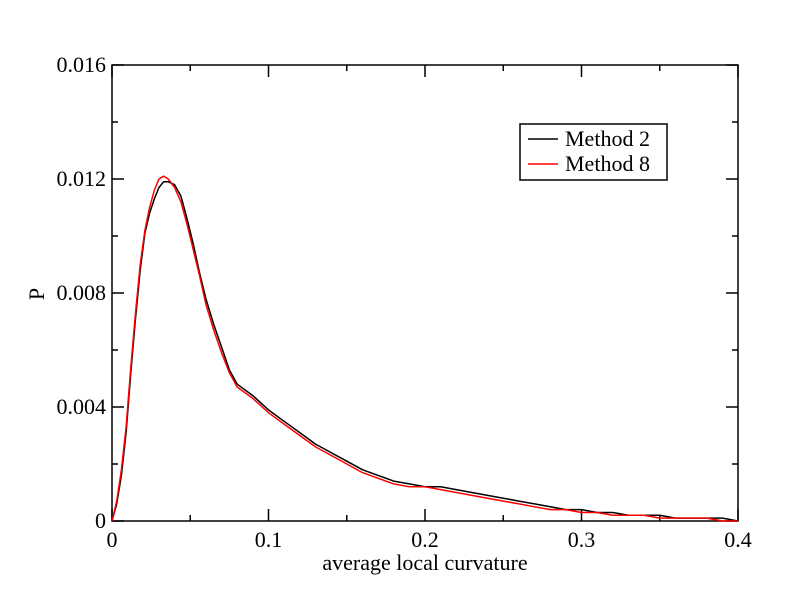  What do you see at coordinates (82, 178) in the screenshot?
I see `y-tick-label: 0.012` at bounding box center [82, 178].